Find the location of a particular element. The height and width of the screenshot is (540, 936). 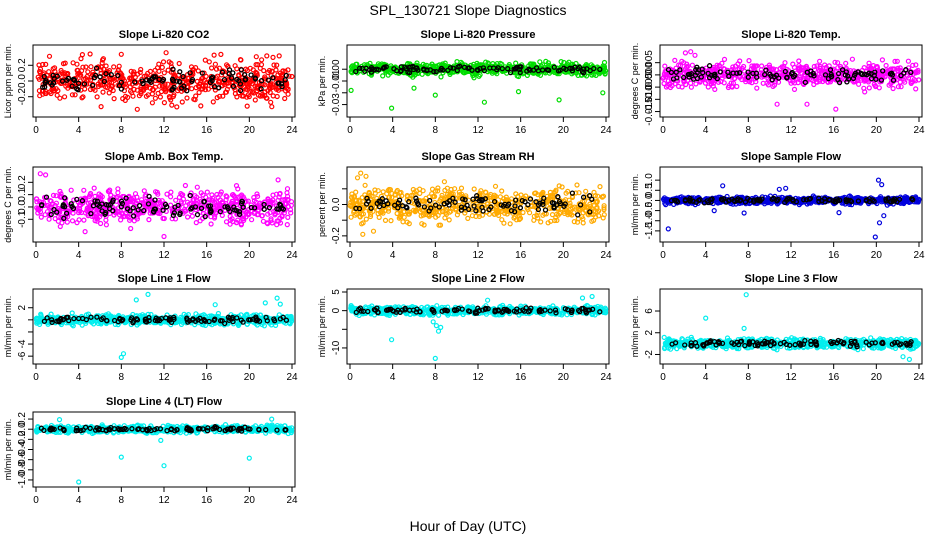

y-tick-label: 1.0 is located at coordinates (649, 180).